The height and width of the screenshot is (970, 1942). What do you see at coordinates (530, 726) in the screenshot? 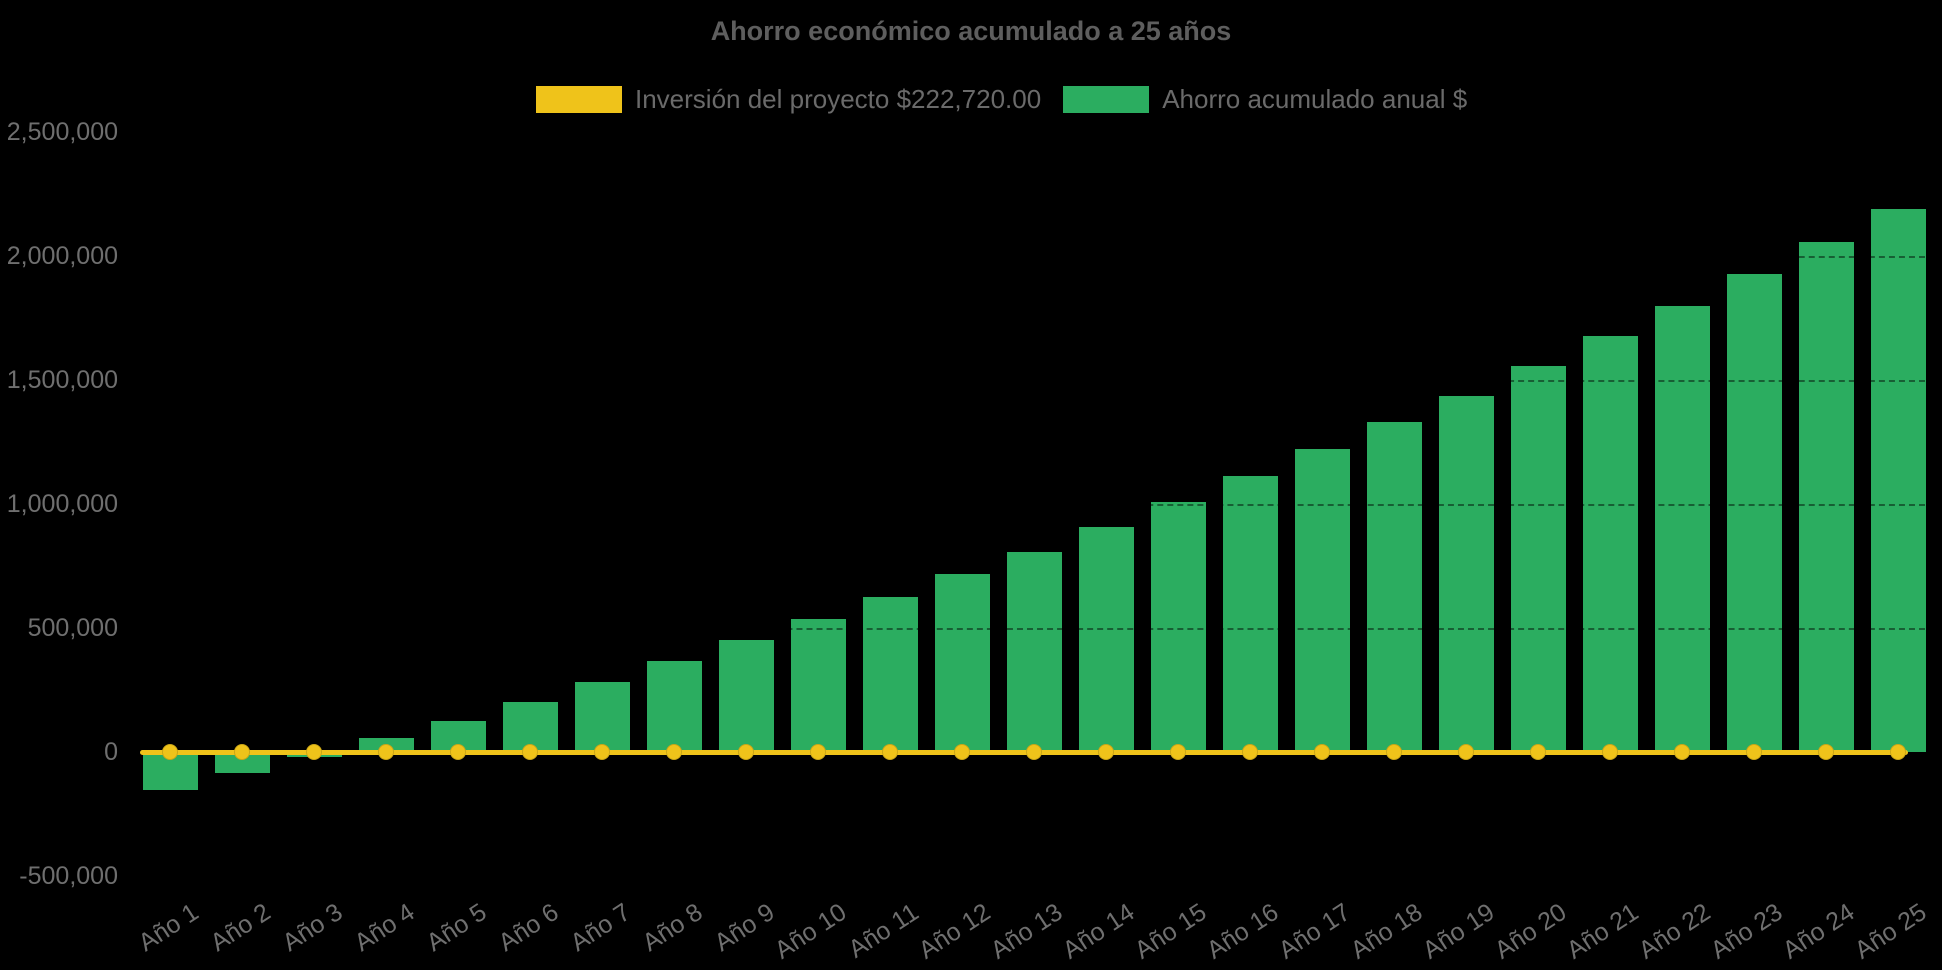
I see `bar-año-6` at bounding box center [530, 726].